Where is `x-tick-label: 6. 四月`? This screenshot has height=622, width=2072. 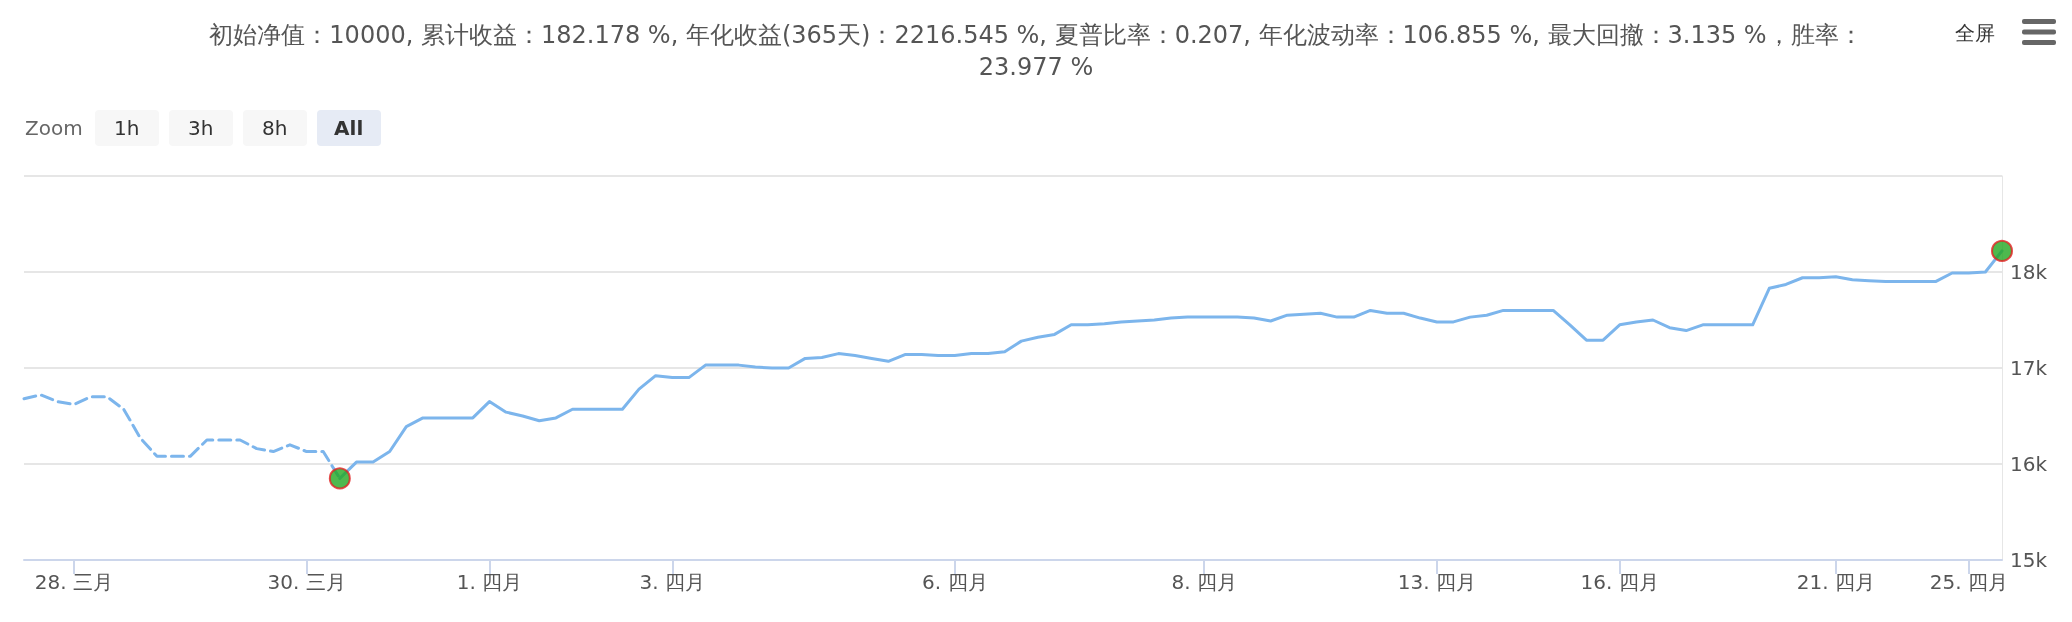
x-tick-label: 6. 四月 is located at coordinates (955, 582).